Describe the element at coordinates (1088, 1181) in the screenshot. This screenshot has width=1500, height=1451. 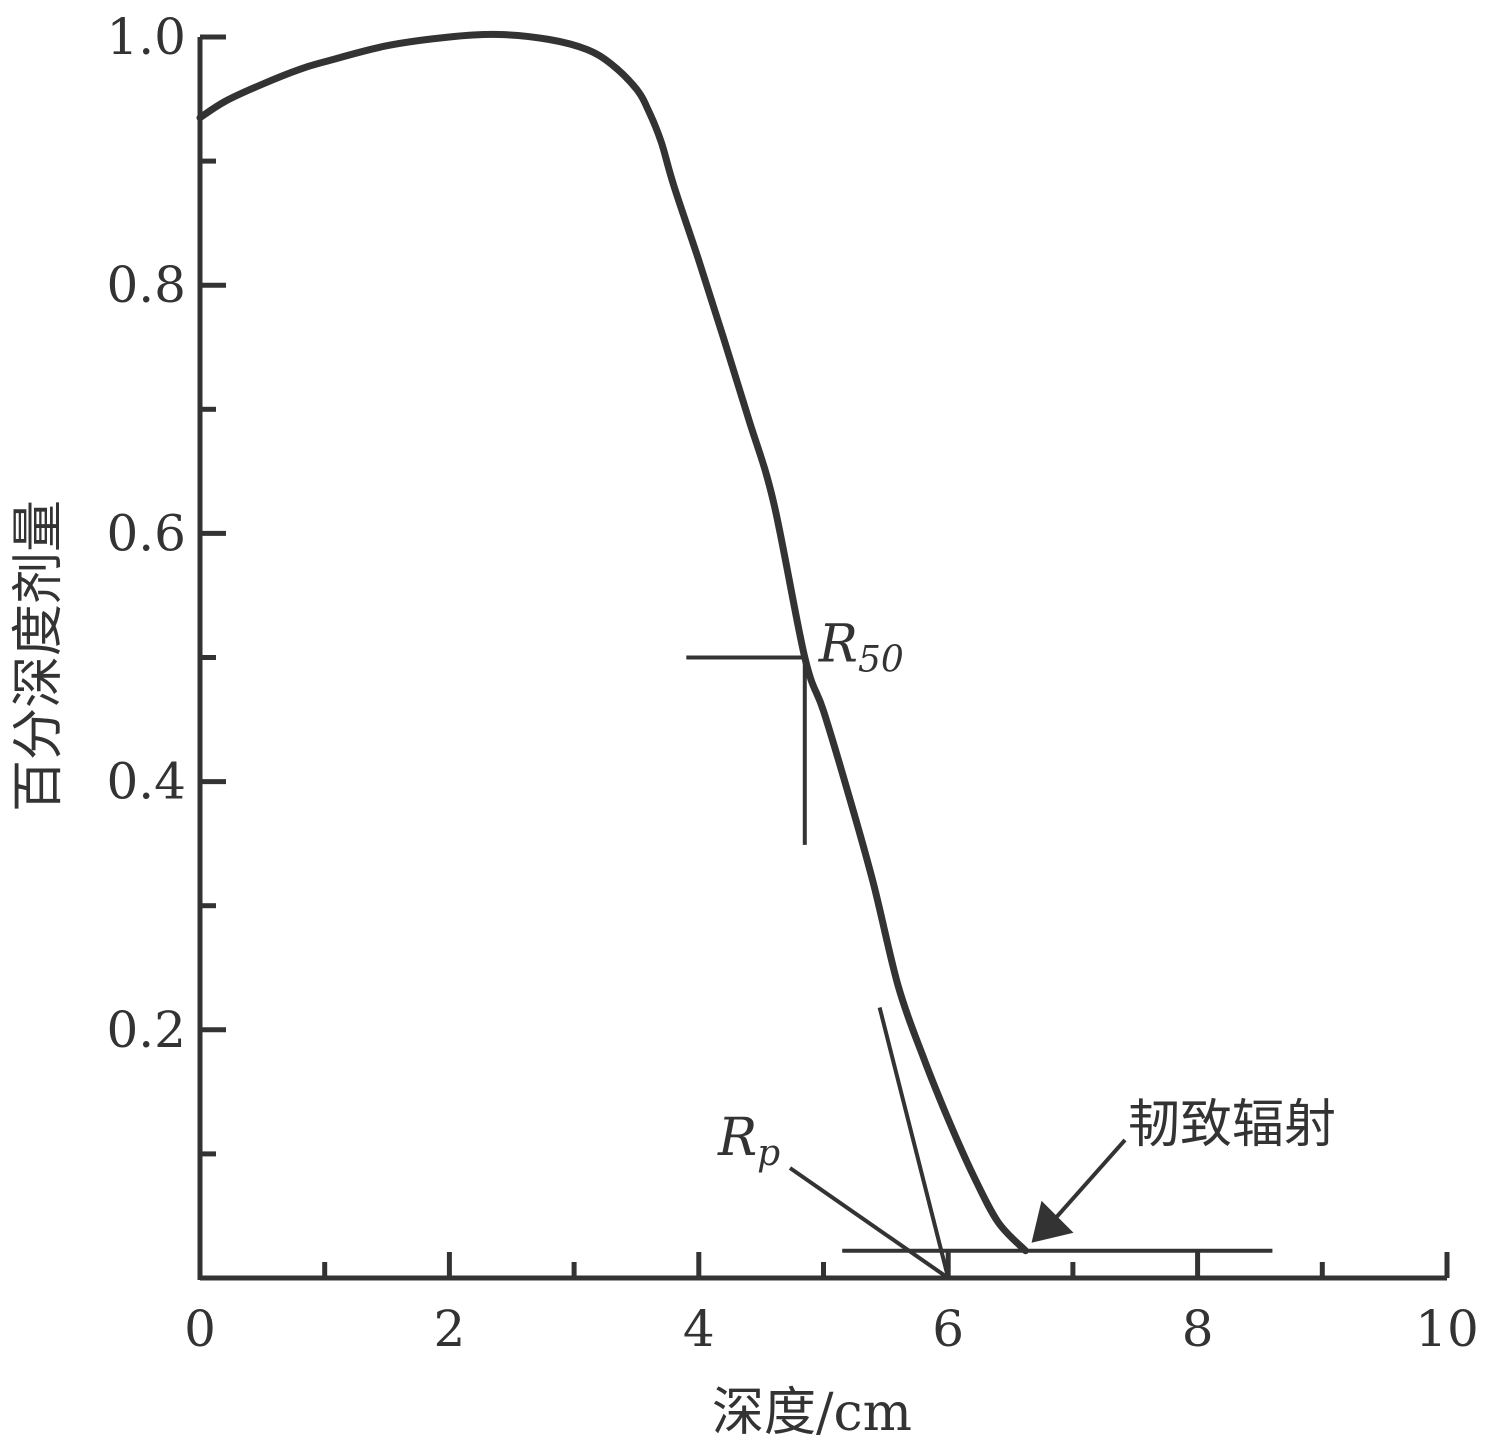
I see `bremsstrahlung-arrow-shaft` at that location.